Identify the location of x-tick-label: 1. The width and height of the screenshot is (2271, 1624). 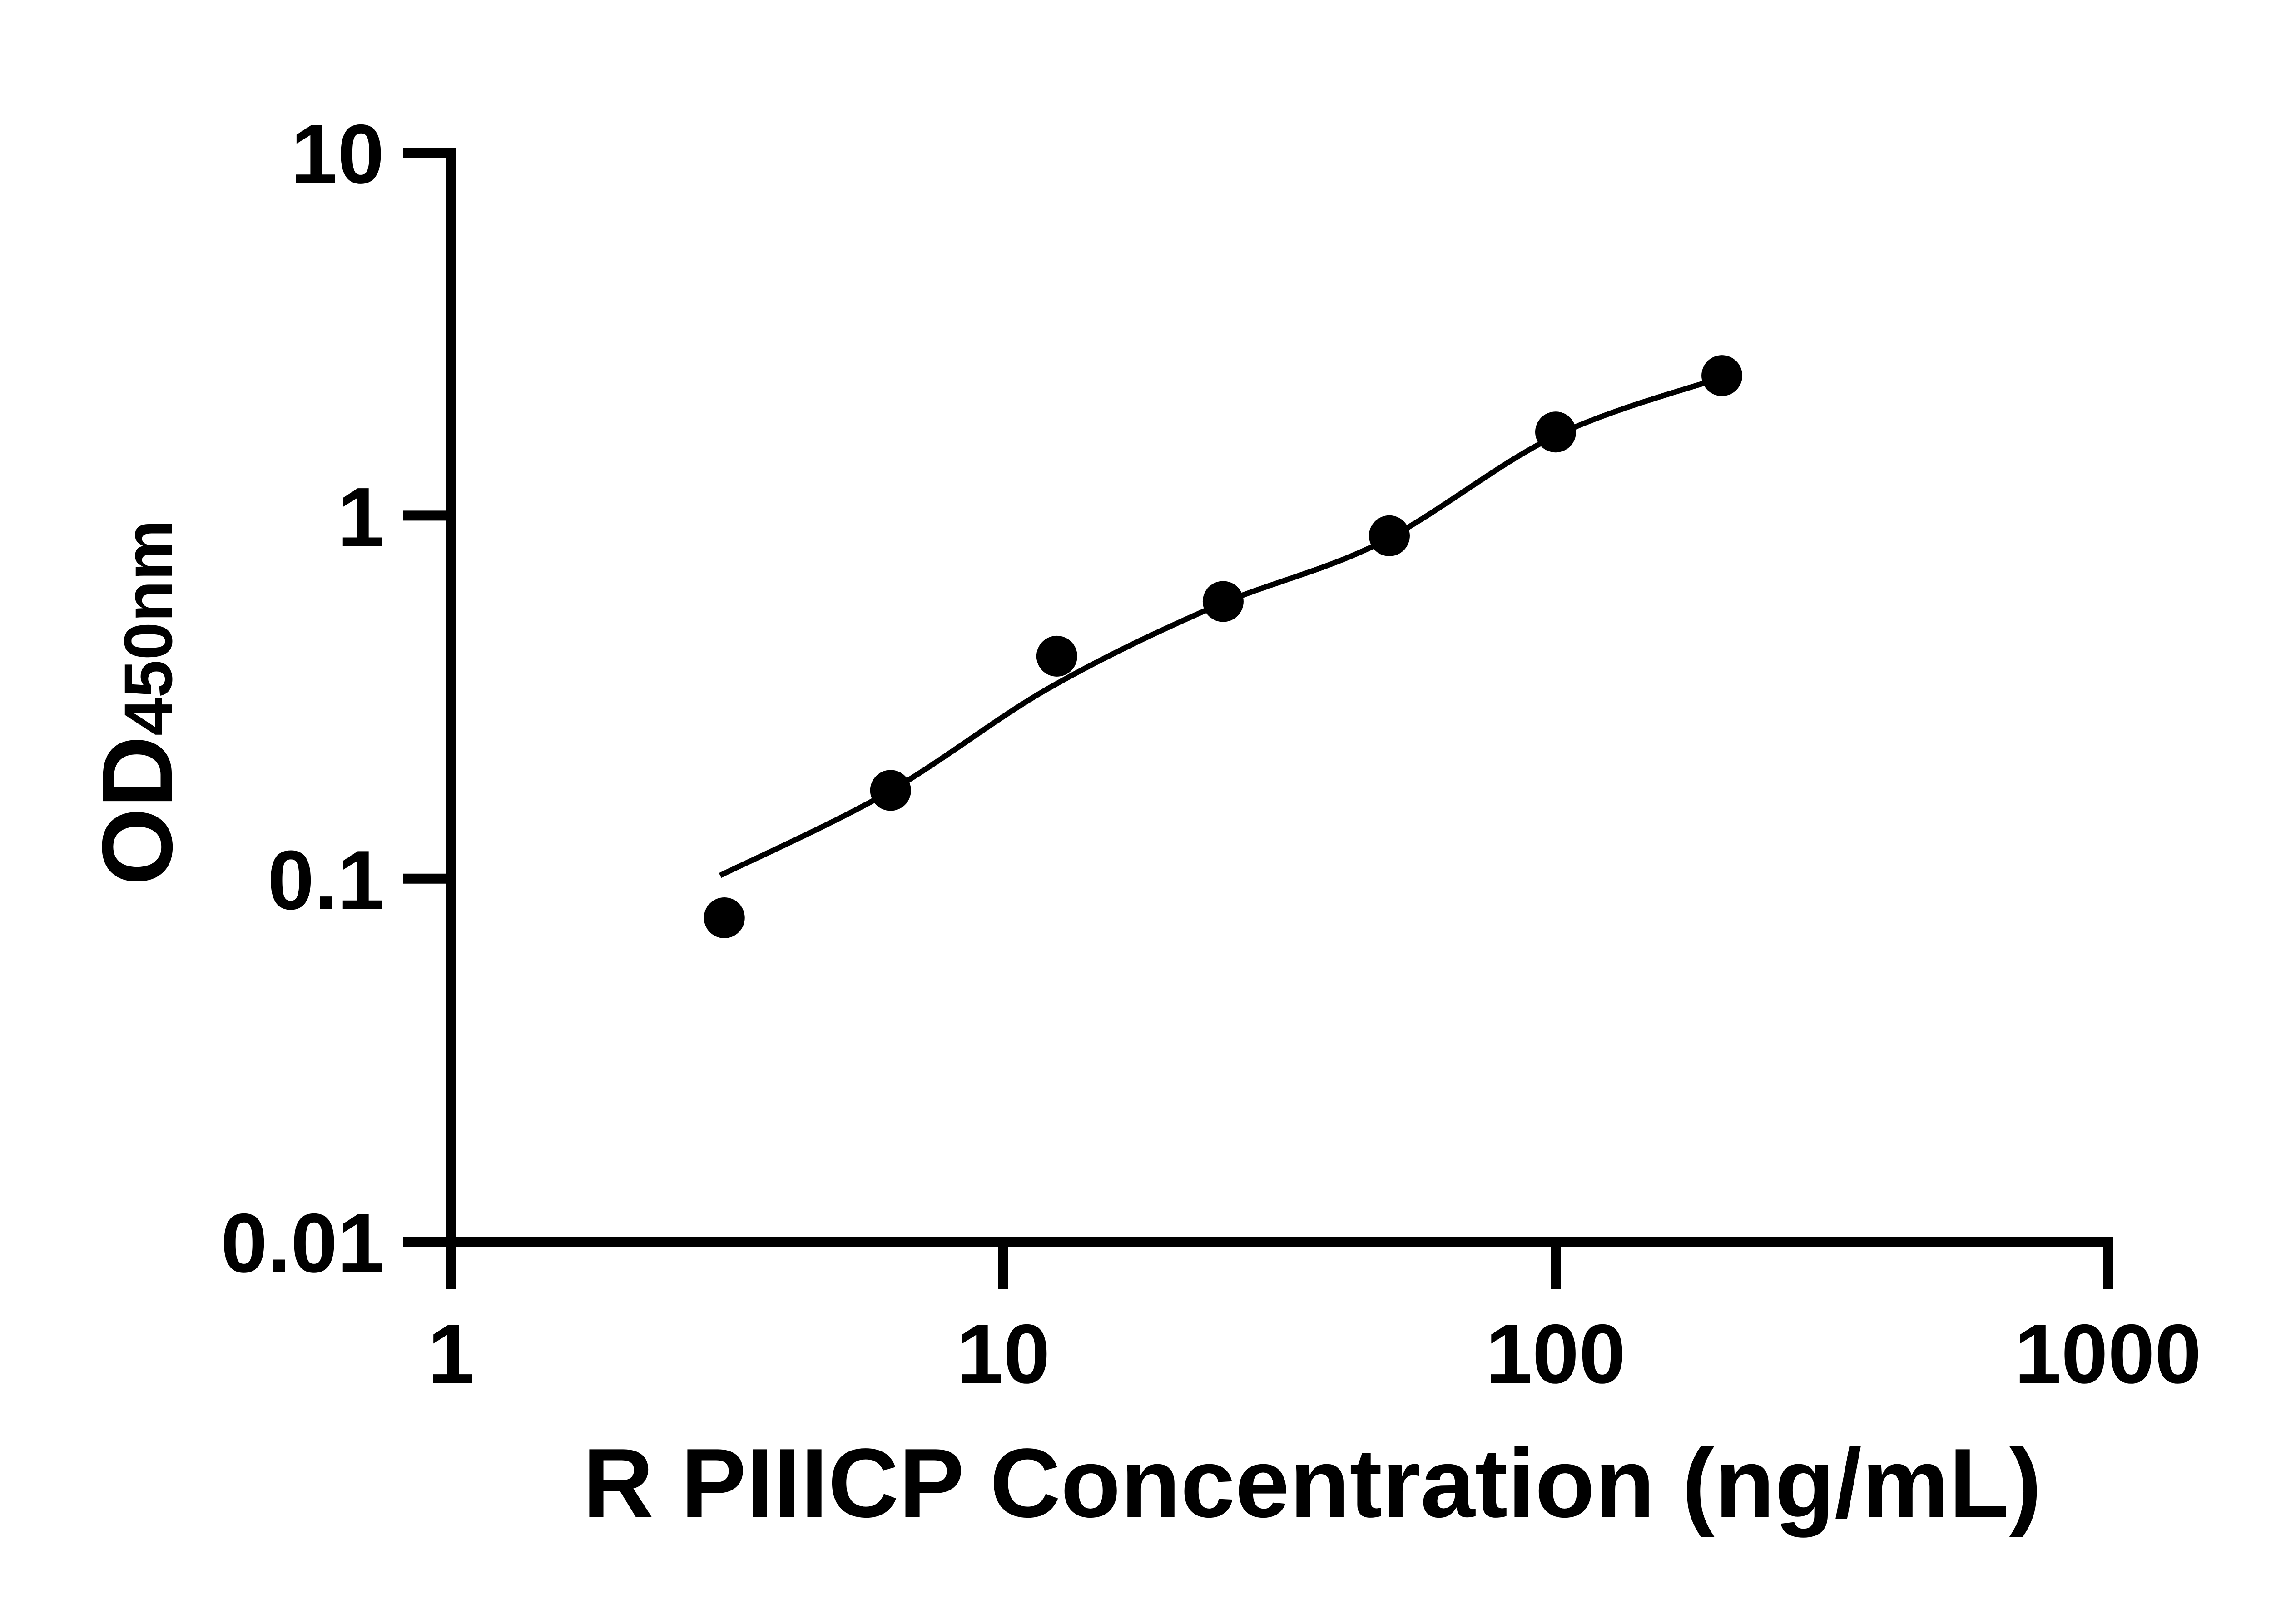
(451, 1354).